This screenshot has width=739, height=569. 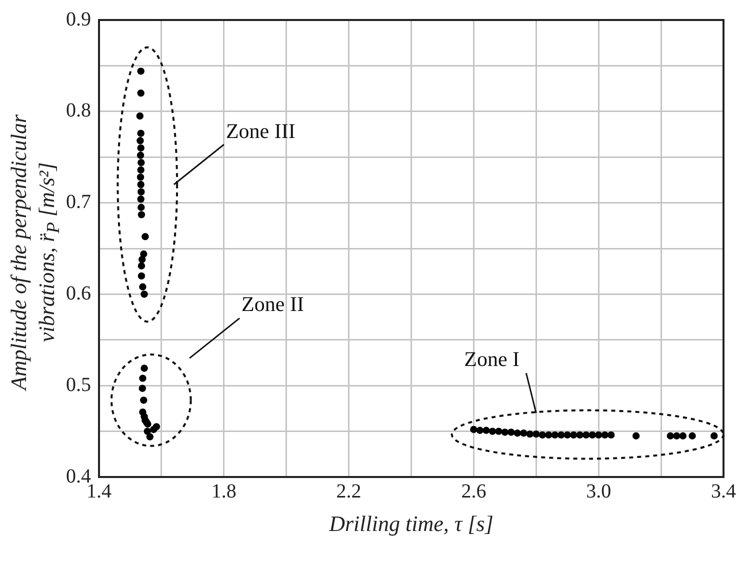 What do you see at coordinates (723, 491) in the screenshot?
I see `x-tick-label: 3.4` at bounding box center [723, 491].